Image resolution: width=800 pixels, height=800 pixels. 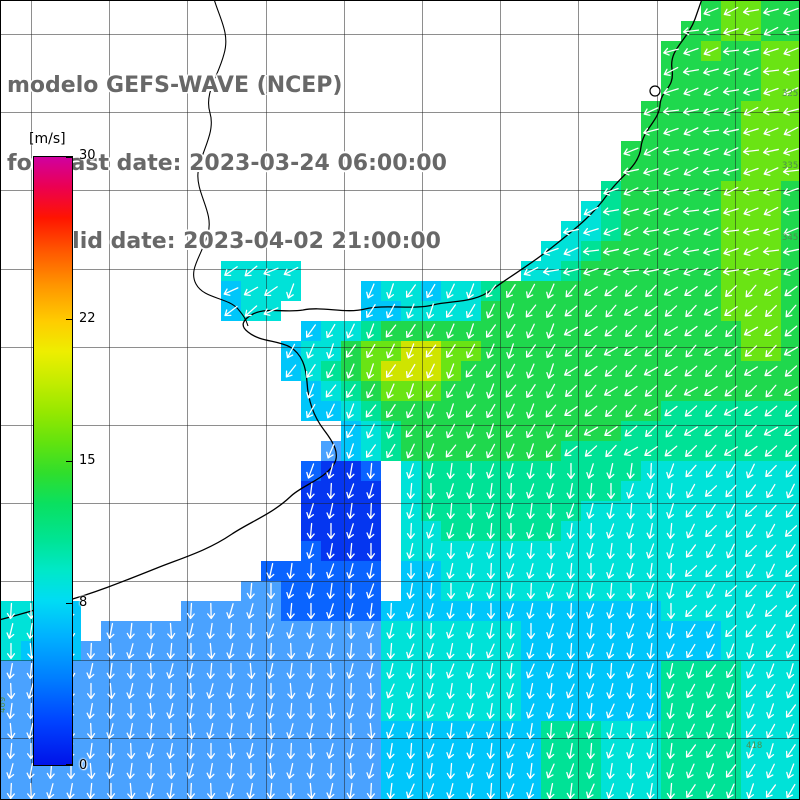 I want to click on valid-date: valid date: 2023-04-02 21:00:00, so click(x=242, y=241).